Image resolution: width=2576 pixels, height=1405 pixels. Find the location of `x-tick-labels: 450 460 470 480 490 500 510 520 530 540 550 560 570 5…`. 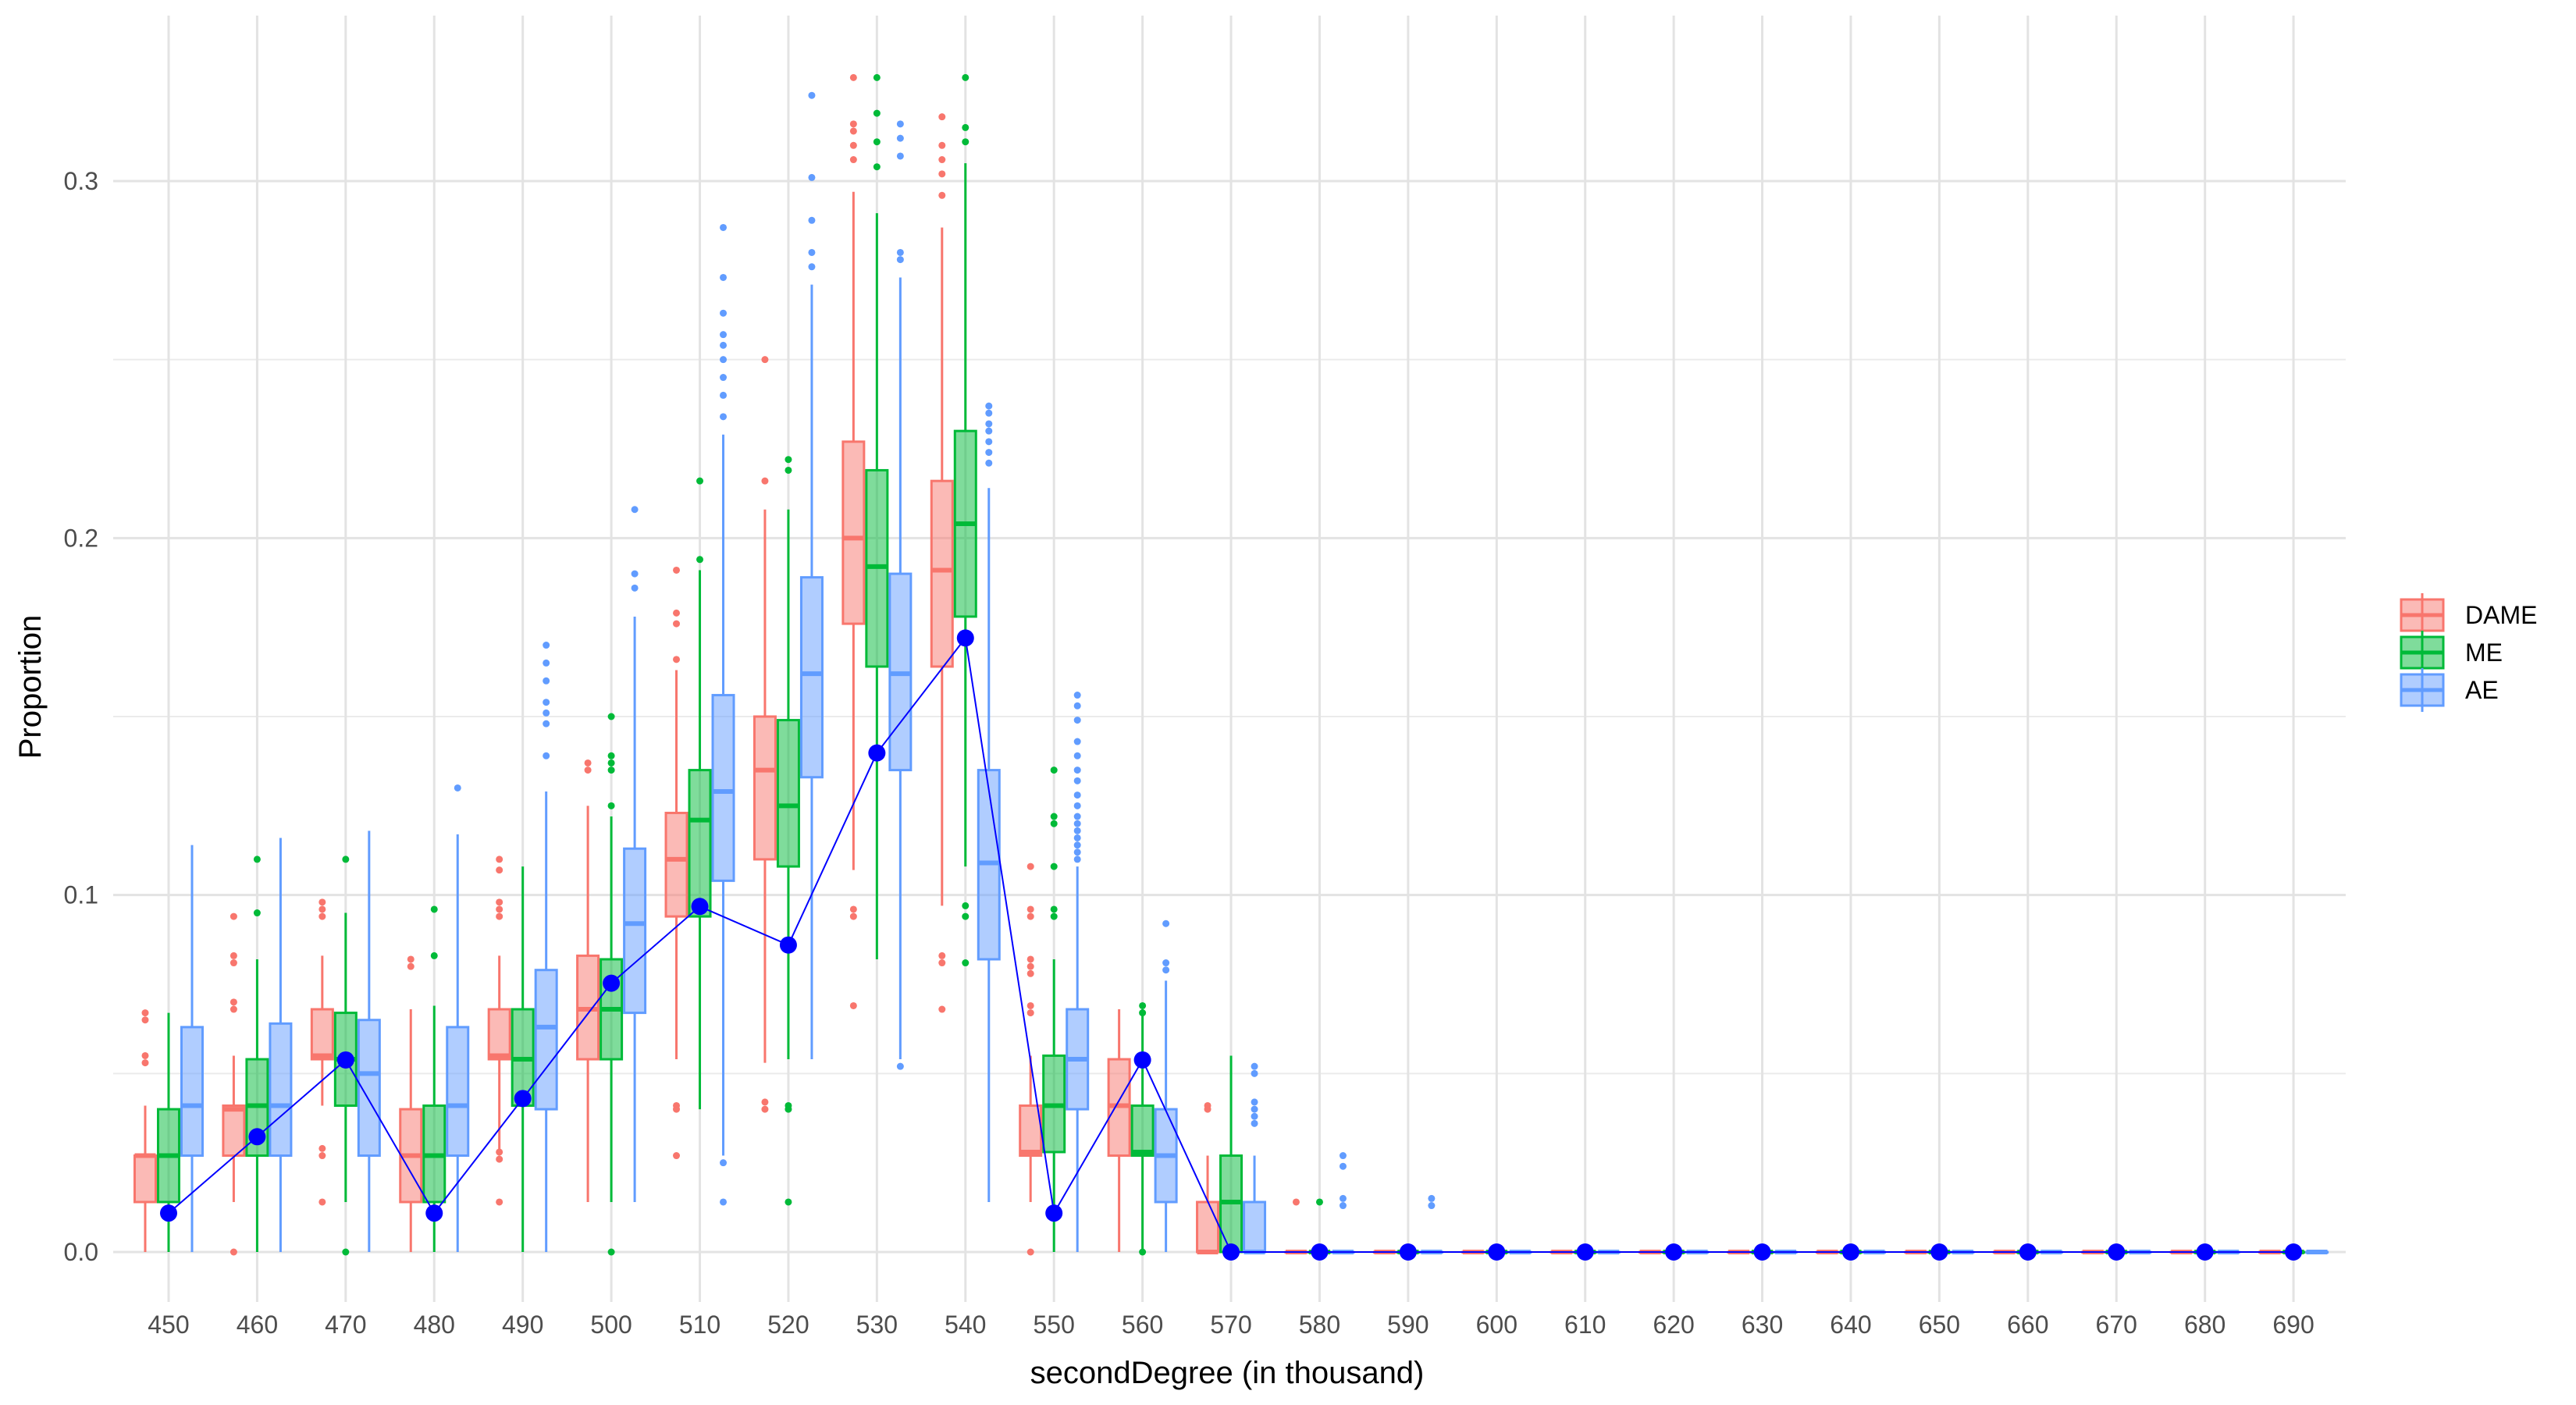

x-tick-labels: 450 460 470 480 490 500 510 520 530 540 550 560 570 5… is located at coordinates (1231, 1325).